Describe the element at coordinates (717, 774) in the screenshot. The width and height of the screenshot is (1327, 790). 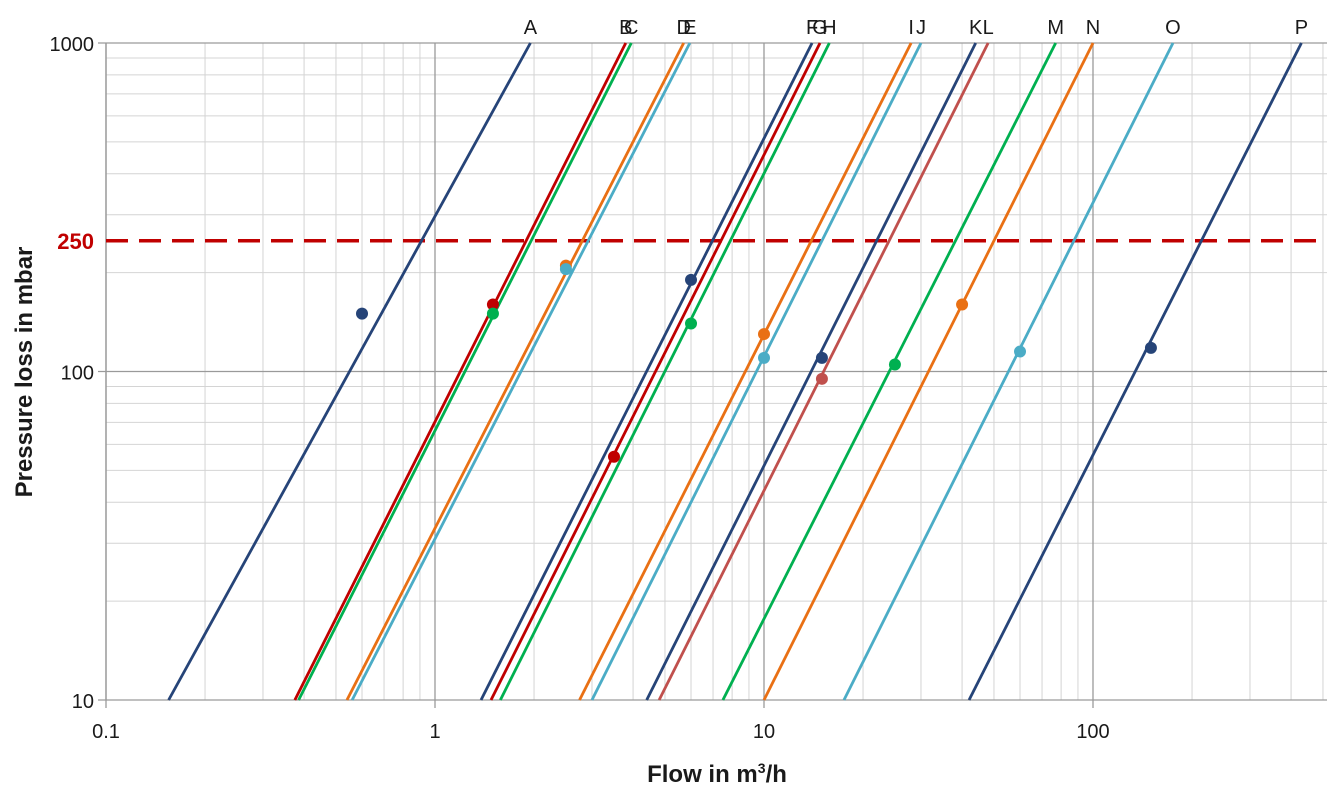
I see `x-axis-title: Flow in m3/h` at that location.